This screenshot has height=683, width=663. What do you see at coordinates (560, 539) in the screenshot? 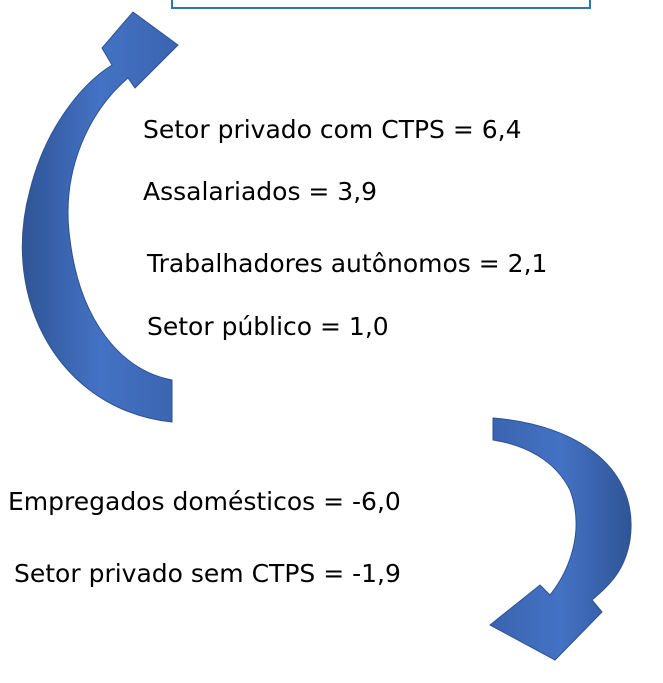
I see `arrow-down` at bounding box center [560, 539].